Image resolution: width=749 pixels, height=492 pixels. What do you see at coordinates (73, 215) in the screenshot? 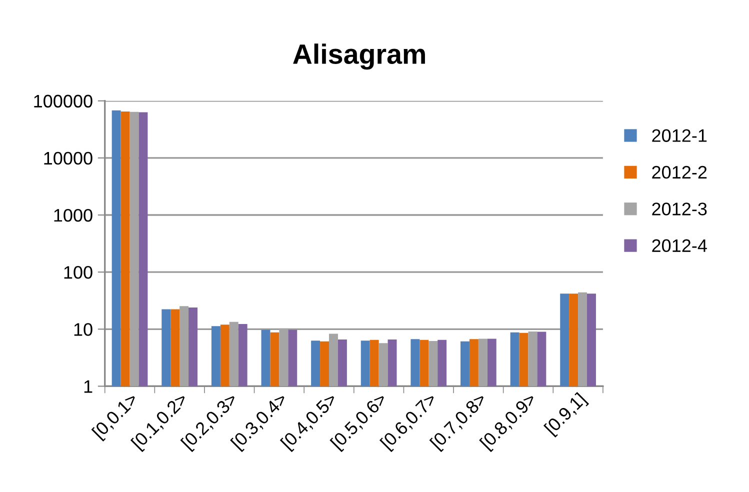
I see `y-tick-label: 1000` at bounding box center [73, 215].